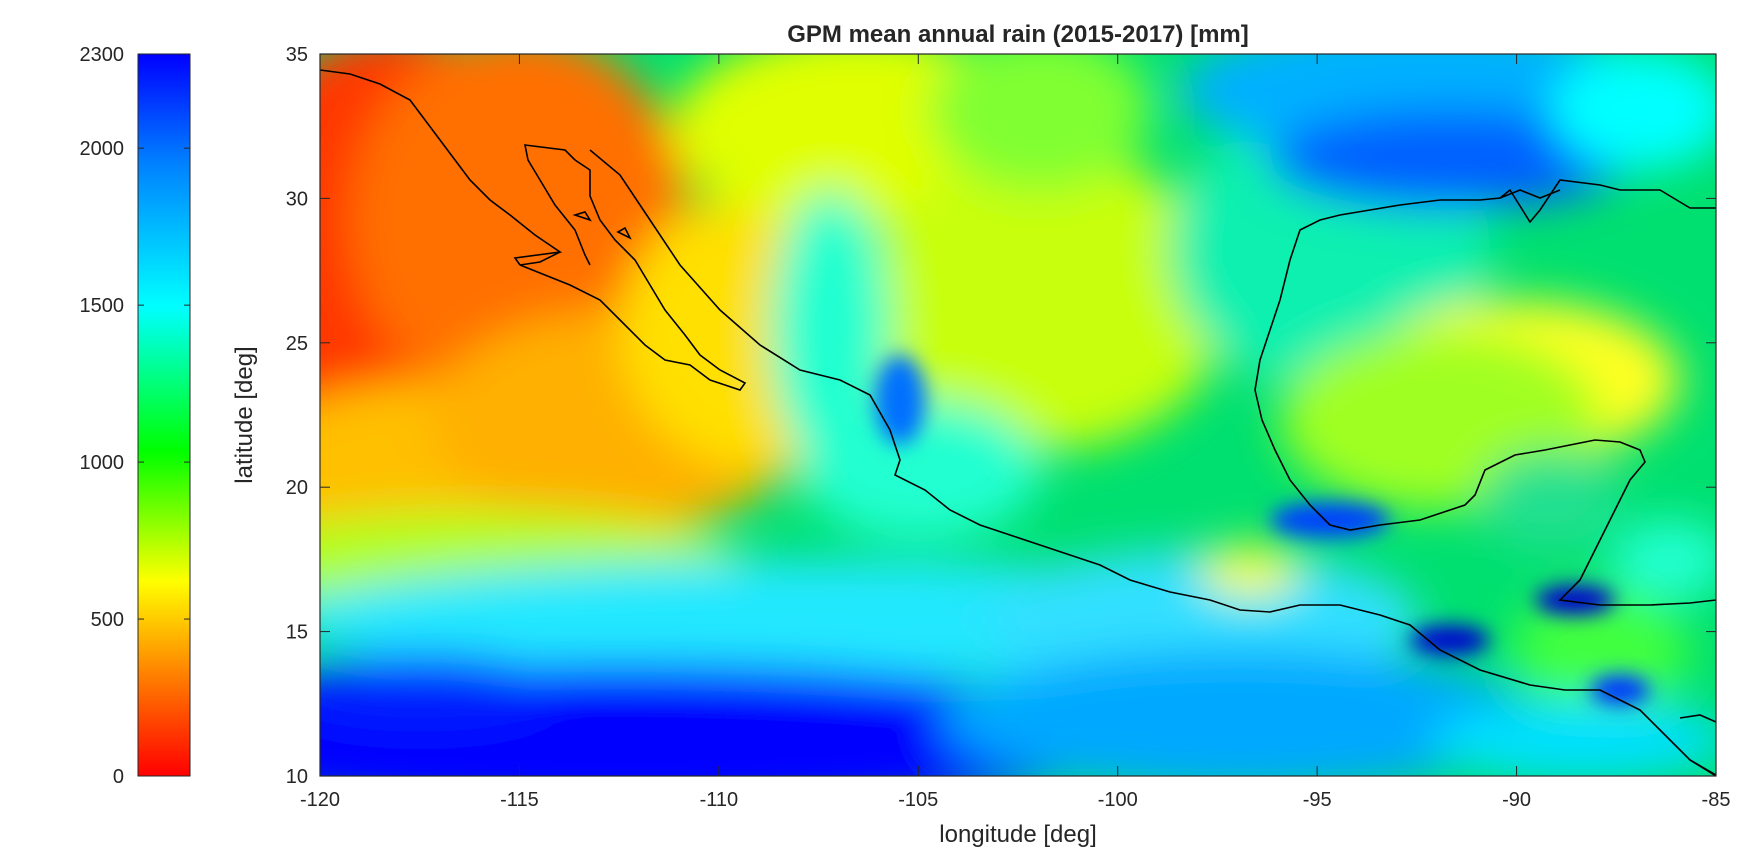 The height and width of the screenshot is (862, 1763). What do you see at coordinates (1697, 745) in the screenshot?
I see `coastline-central-america-south` at bounding box center [1697, 745].